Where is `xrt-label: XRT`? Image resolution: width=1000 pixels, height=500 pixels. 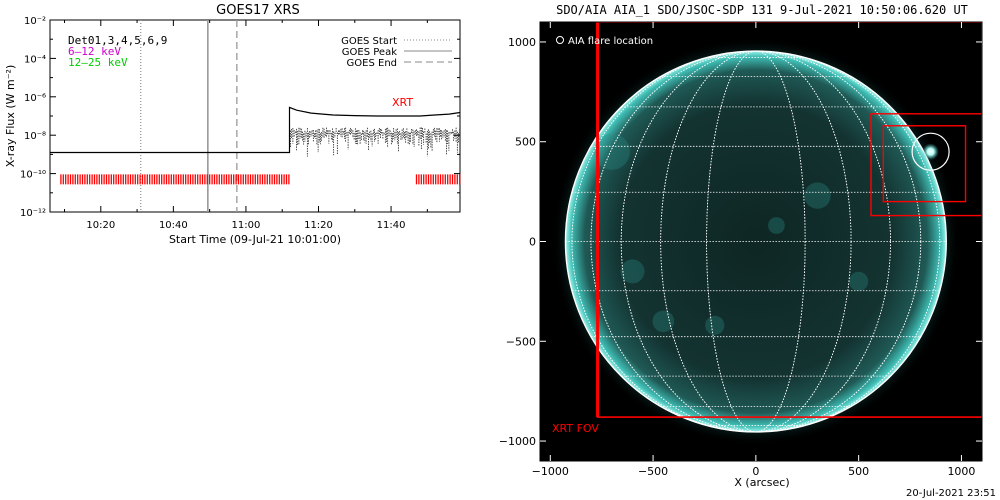
xrt-label: XRT is located at coordinates (402, 102).